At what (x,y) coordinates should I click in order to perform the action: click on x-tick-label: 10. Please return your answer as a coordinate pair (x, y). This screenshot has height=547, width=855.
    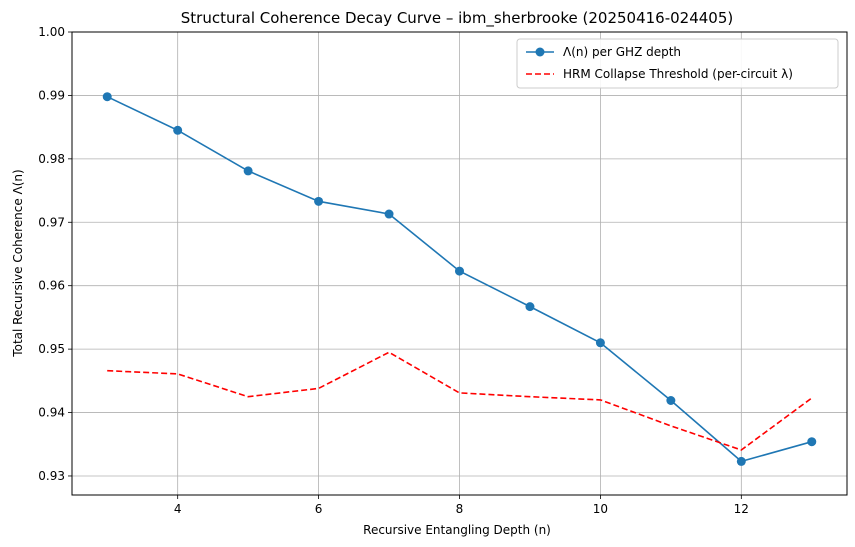
    Looking at the image, I should click on (600, 509).